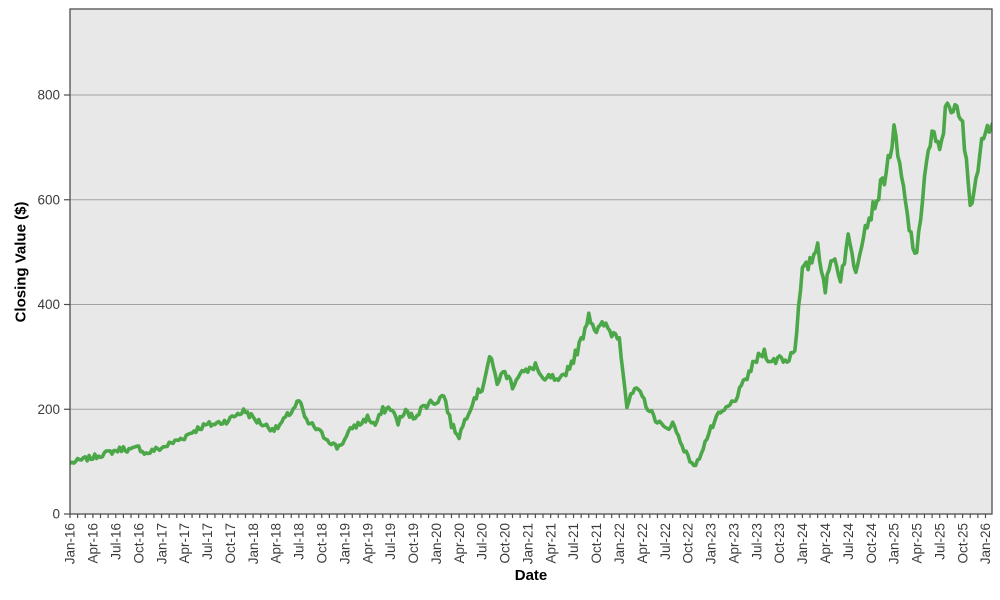  What do you see at coordinates (642, 543) in the screenshot?
I see `x-tick-label: Apr-22` at bounding box center [642, 543].